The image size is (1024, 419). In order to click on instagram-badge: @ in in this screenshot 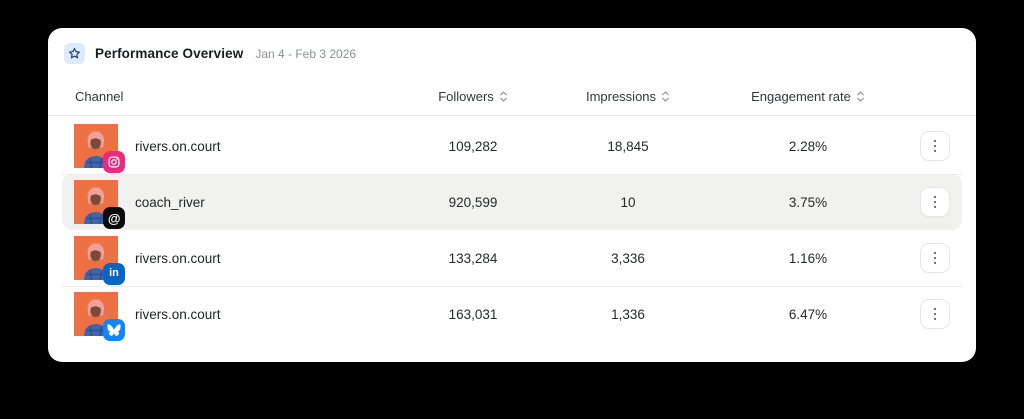, I will do `click(114, 162)`.